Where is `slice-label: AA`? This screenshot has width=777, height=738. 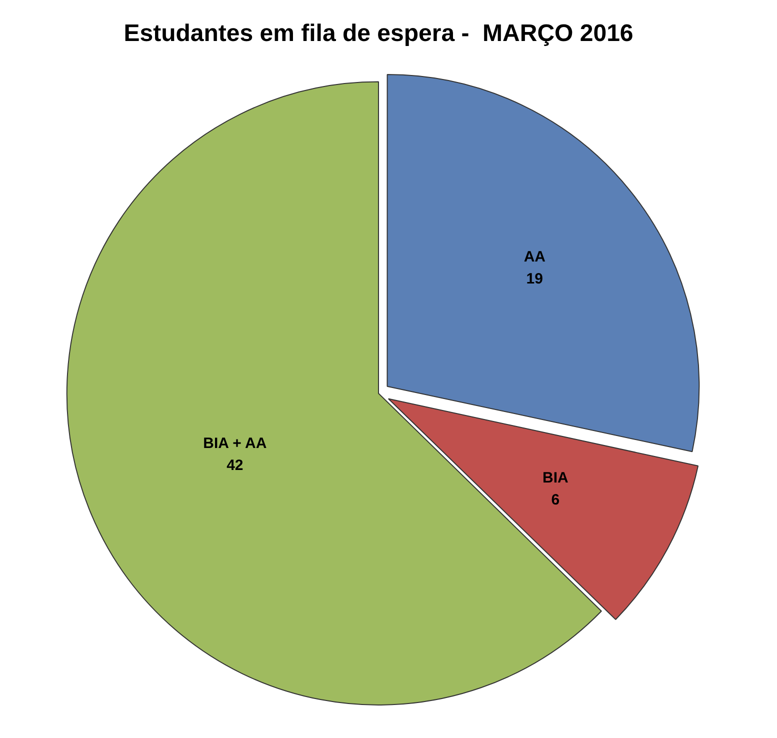
slice-label: AA is located at coordinates (535, 257).